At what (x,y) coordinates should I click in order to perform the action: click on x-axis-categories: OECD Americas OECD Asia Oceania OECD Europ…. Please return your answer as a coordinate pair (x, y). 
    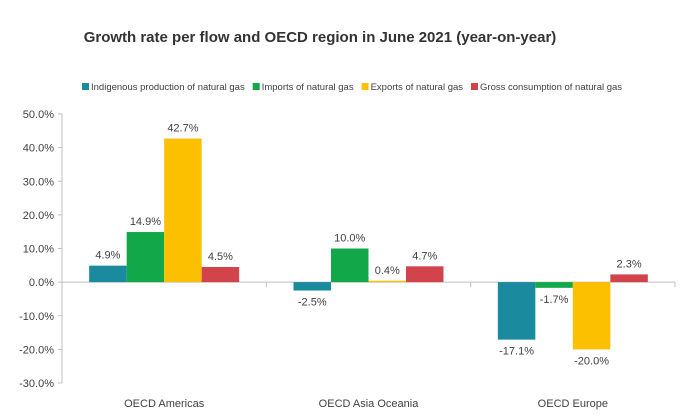
    Looking at the image, I should click on (366, 404).